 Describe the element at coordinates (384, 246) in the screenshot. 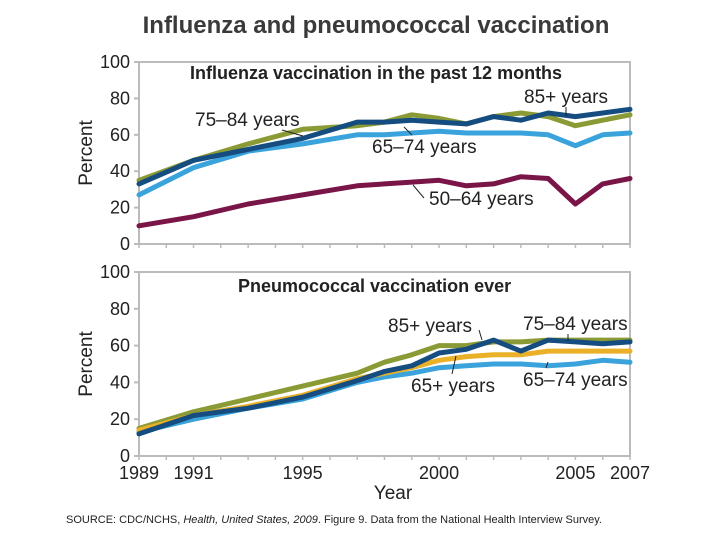

I see `influenza-x-tickmarks` at that location.